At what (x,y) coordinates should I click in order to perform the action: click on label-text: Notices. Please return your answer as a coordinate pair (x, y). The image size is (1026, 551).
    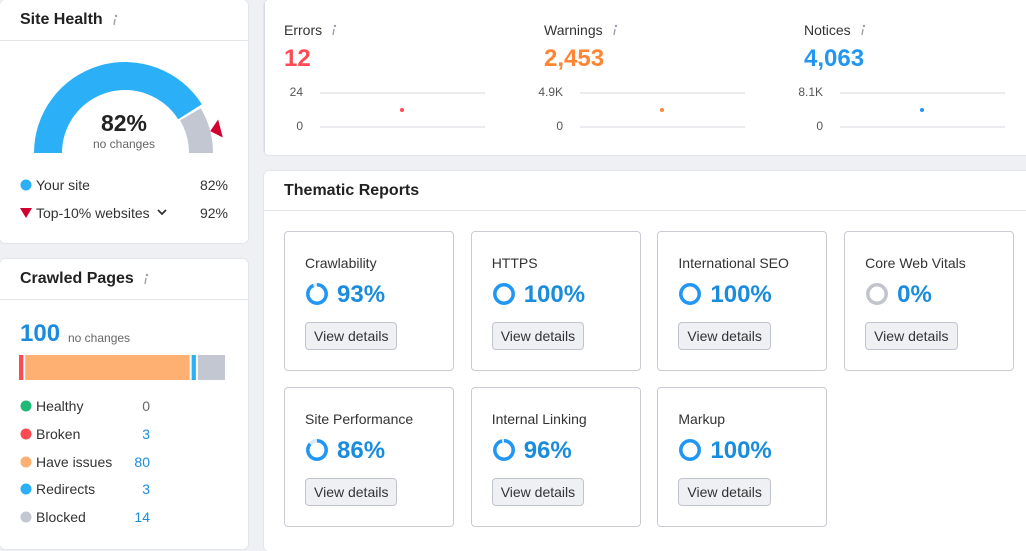
    Looking at the image, I should click on (827, 30).